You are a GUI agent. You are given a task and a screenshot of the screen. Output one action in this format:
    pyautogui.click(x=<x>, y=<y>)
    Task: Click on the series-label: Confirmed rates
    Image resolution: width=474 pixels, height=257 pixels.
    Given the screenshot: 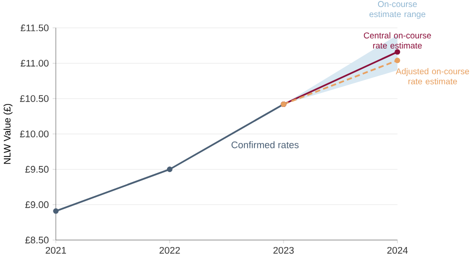 What is the action you would take?
    pyautogui.click(x=265, y=144)
    